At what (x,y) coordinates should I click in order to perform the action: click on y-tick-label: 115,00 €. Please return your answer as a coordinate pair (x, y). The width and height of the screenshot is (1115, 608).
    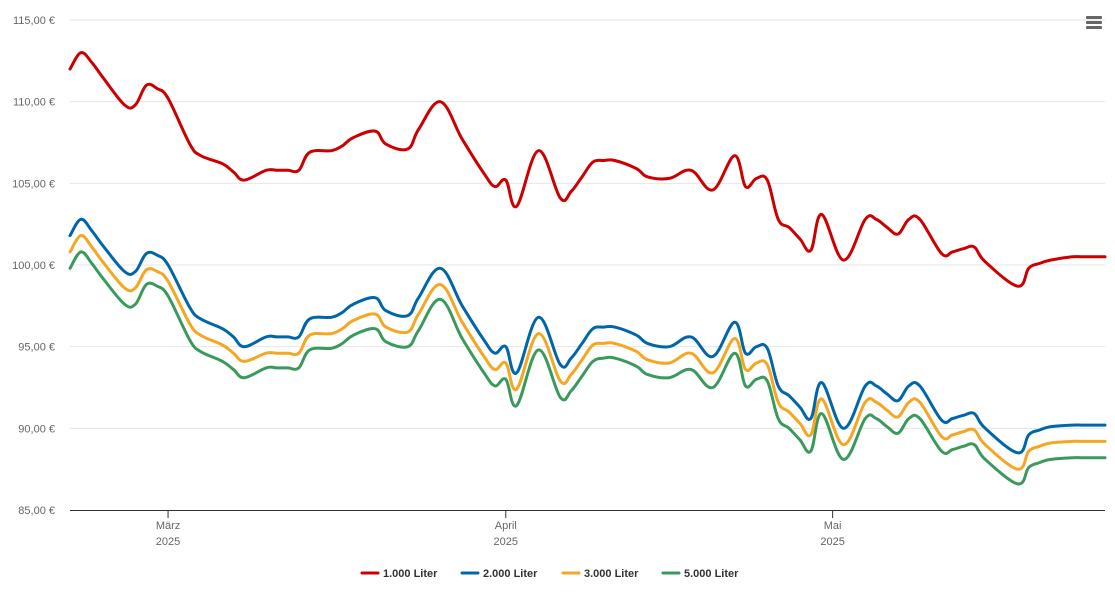
    Looking at the image, I should click on (34, 21).